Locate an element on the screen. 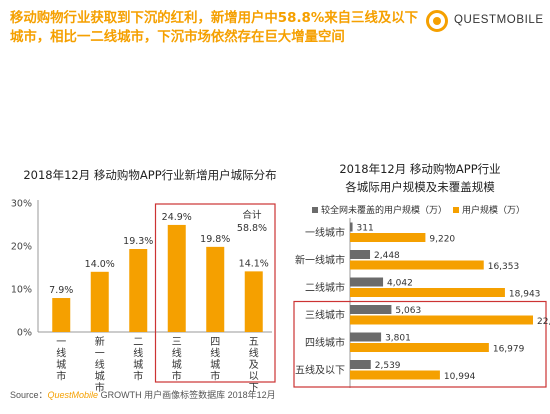  bar-uncovered-label: 5,063 is located at coordinates (408, 311).